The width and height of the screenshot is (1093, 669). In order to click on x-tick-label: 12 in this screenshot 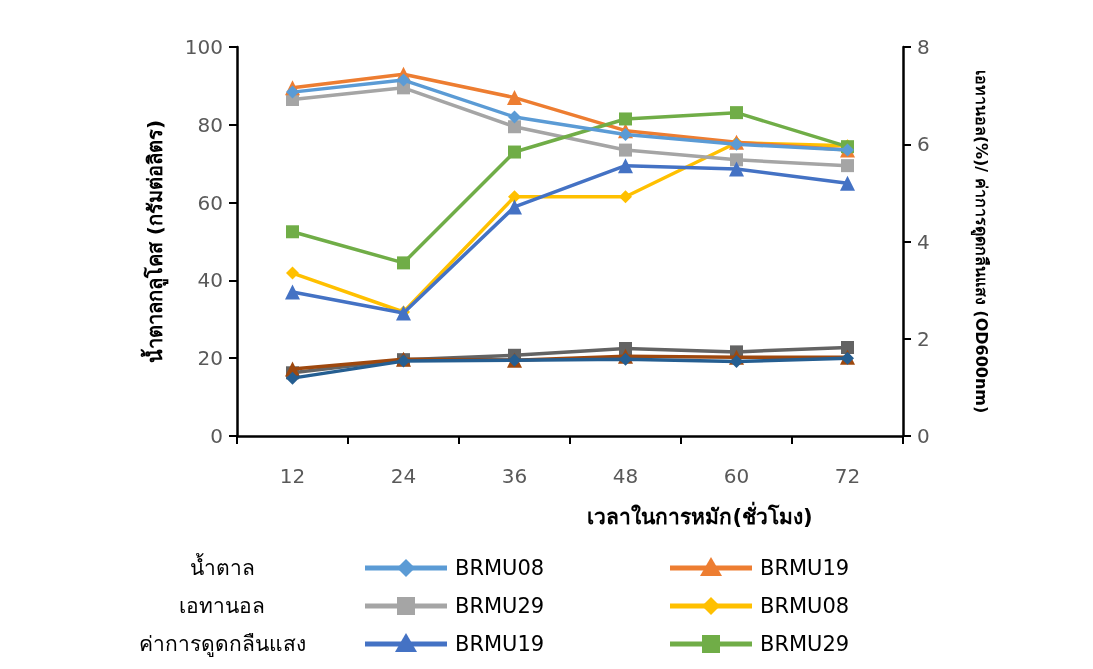, I will do `click(292, 476)`.